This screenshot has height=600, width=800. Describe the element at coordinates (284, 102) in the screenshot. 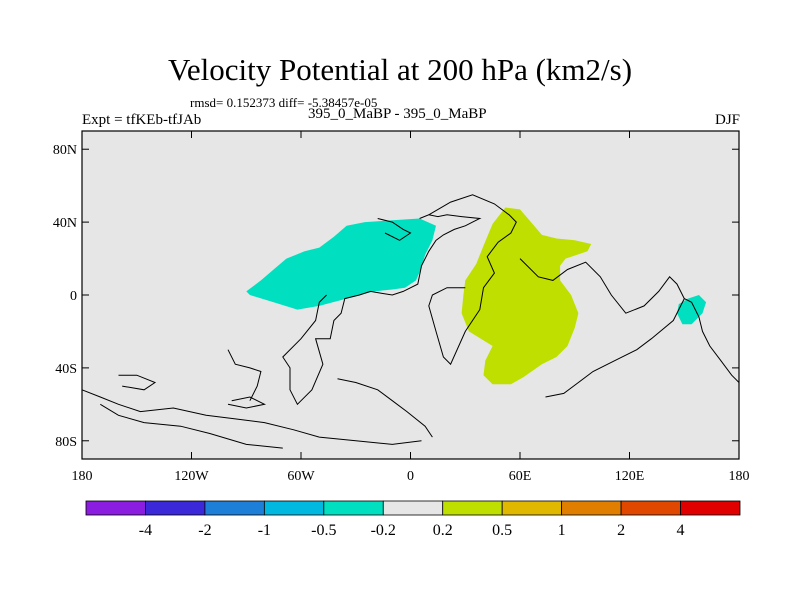

I see `rmsd-diff-stats: rmsd= 0.152373 diff= -5.38457e-05` at that location.